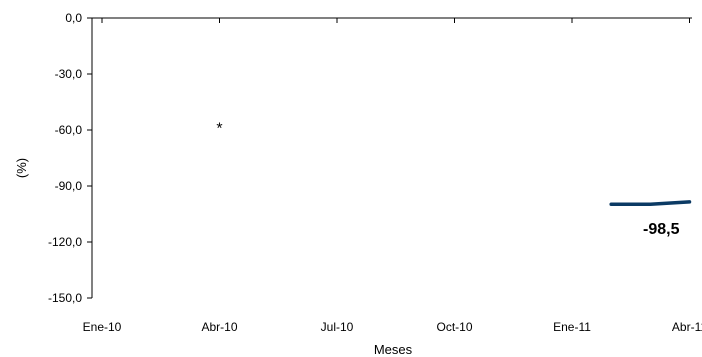 The height and width of the screenshot is (357, 702). What do you see at coordinates (65, 242) in the screenshot?
I see `y-tick-label: -120,0` at bounding box center [65, 242].